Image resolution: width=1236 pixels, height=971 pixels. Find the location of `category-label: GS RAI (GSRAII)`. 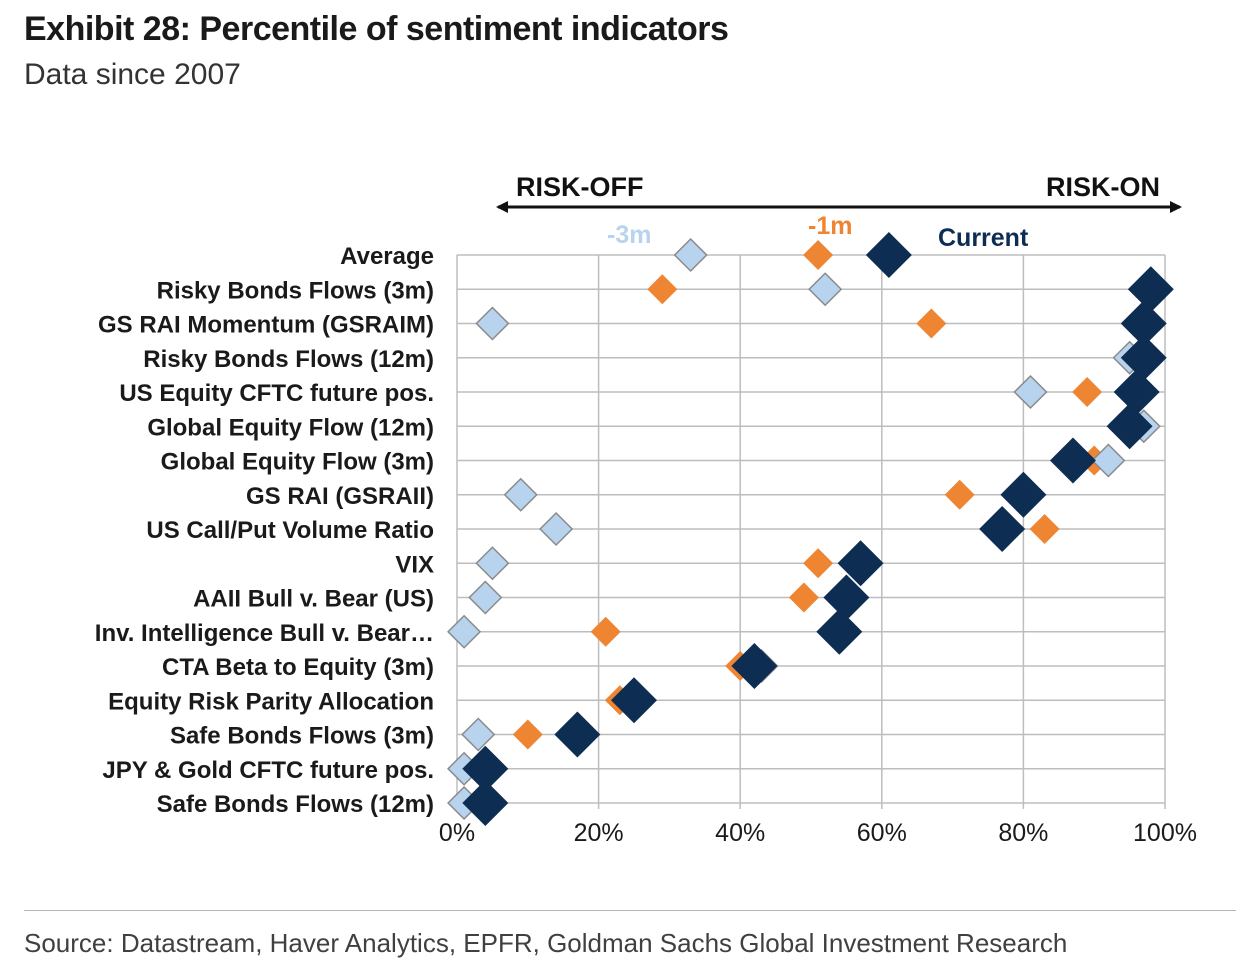

category-label: GS RAI (GSRAII) is located at coordinates (340, 496).